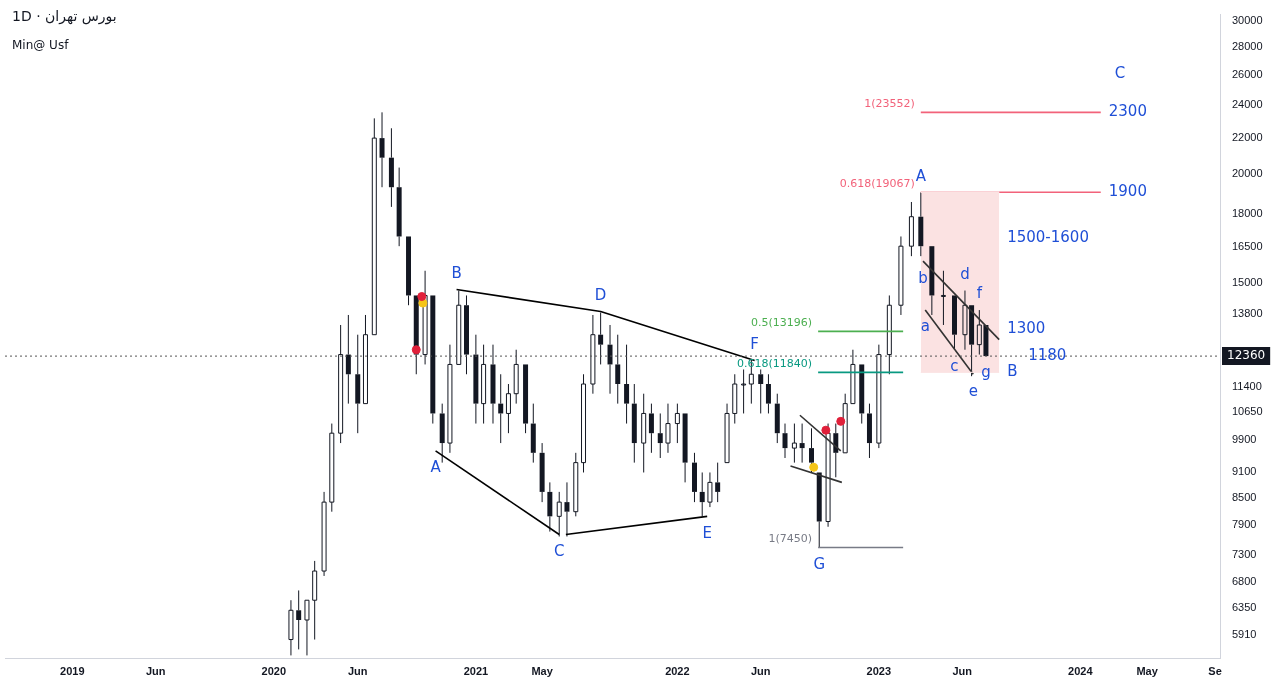  Describe the element at coordinates (819, 563) in the screenshot. I see `annotation: G` at that location.